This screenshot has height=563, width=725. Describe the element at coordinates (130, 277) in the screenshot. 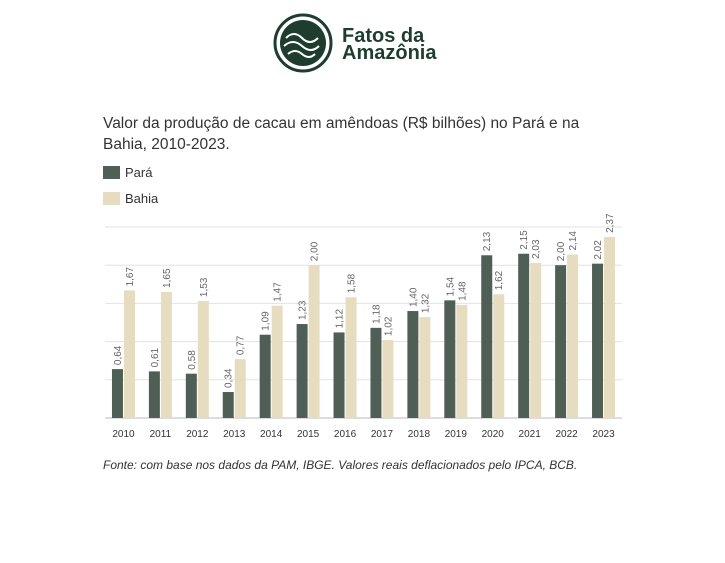

I see `value-label: 1,67` at that location.